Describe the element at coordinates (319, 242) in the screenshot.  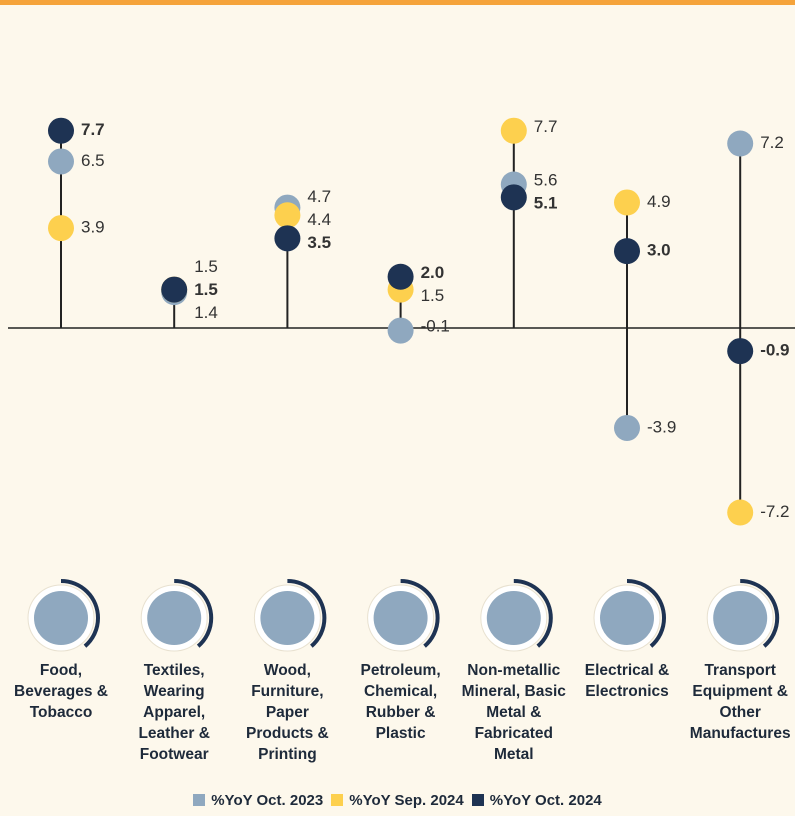
I see `value-label: 3.5` at that location.